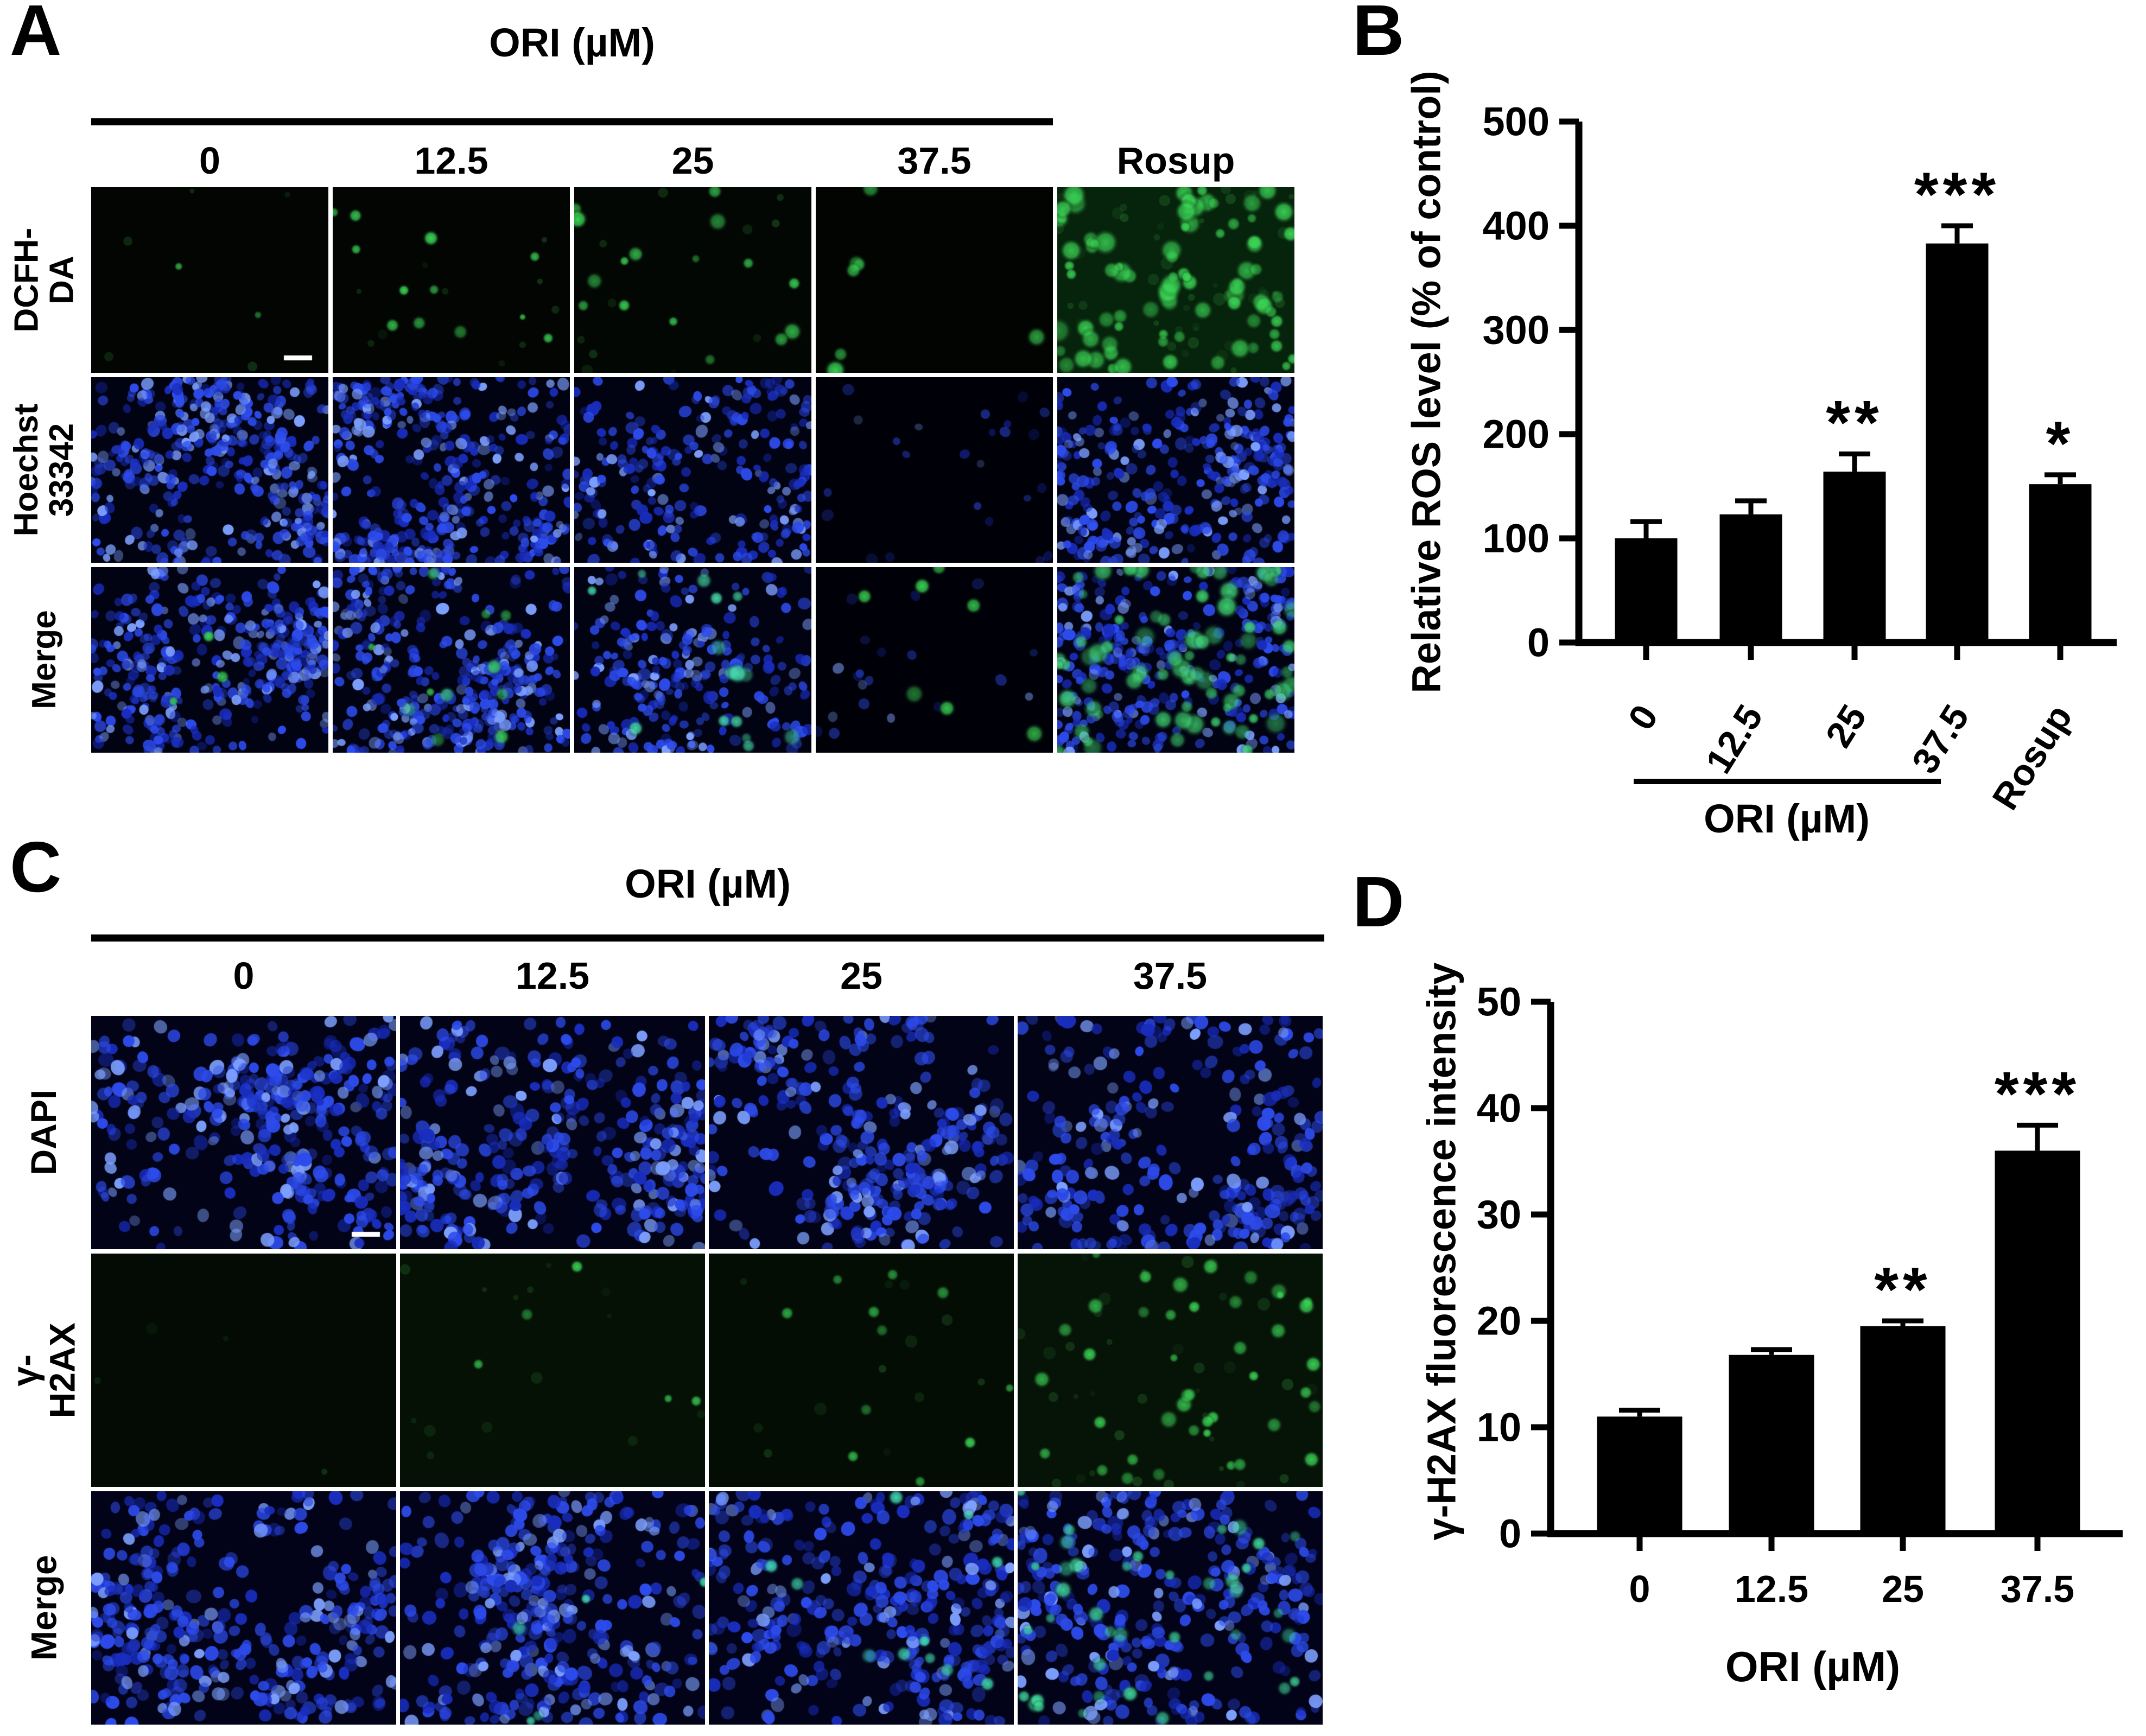  I want to click on micrograph-panel_a-row0-col0, so click(209, 280).